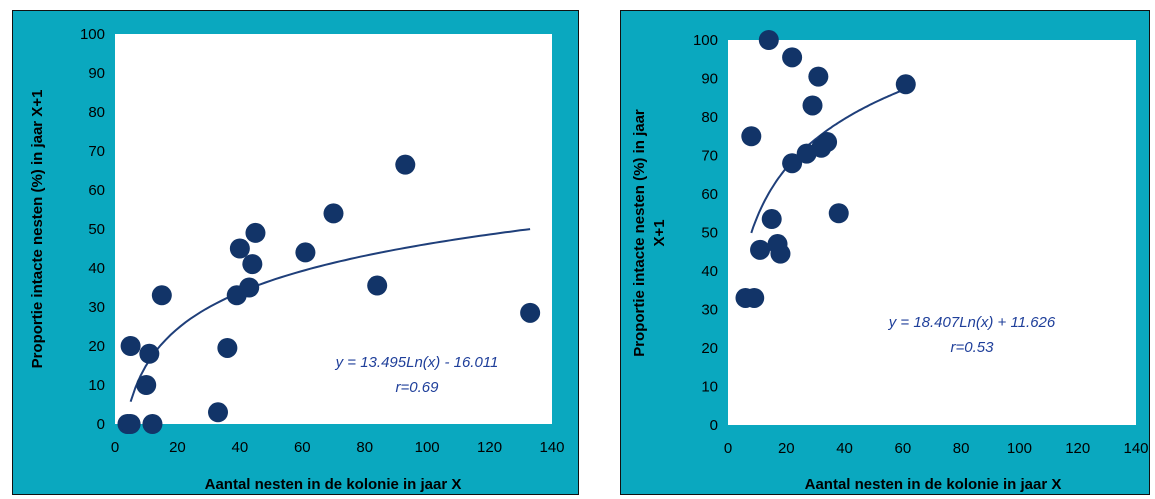  What do you see at coordinates (333, 484) in the screenshot?
I see `x-axis-title-left: Aantal nesten in de kolonie in jaar X` at bounding box center [333, 484].